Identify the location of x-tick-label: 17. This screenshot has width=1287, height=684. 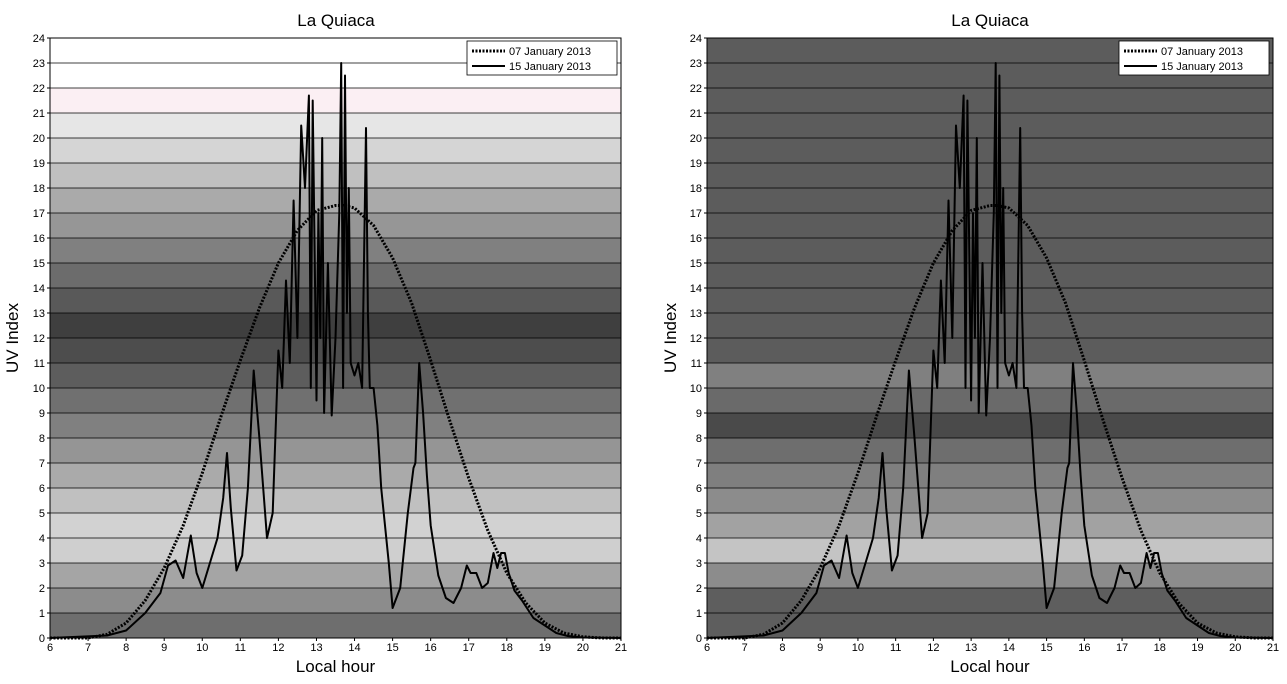
(469, 648).